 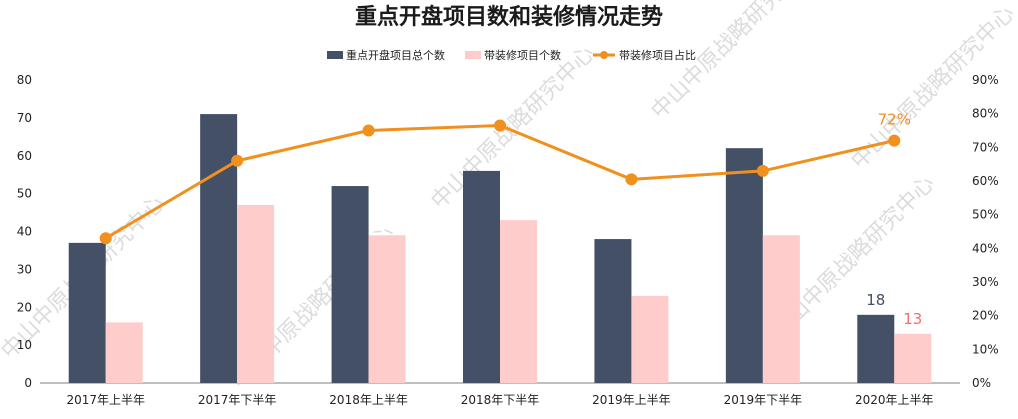 What do you see at coordinates (24, 345) in the screenshot?
I see `y-left-tick-label: 10` at bounding box center [24, 345].